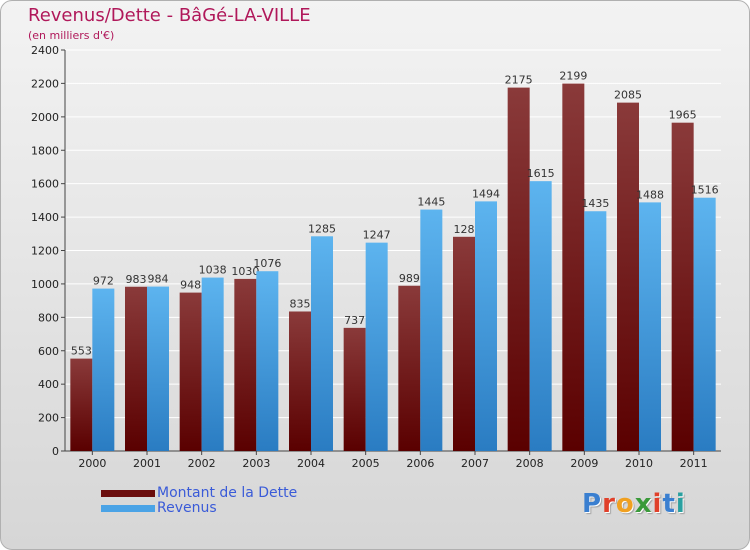 The image size is (750, 550). What do you see at coordinates (584, 463) in the screenshot?
I see `x-tick-label: 2009` at bounding box center [584, 463].